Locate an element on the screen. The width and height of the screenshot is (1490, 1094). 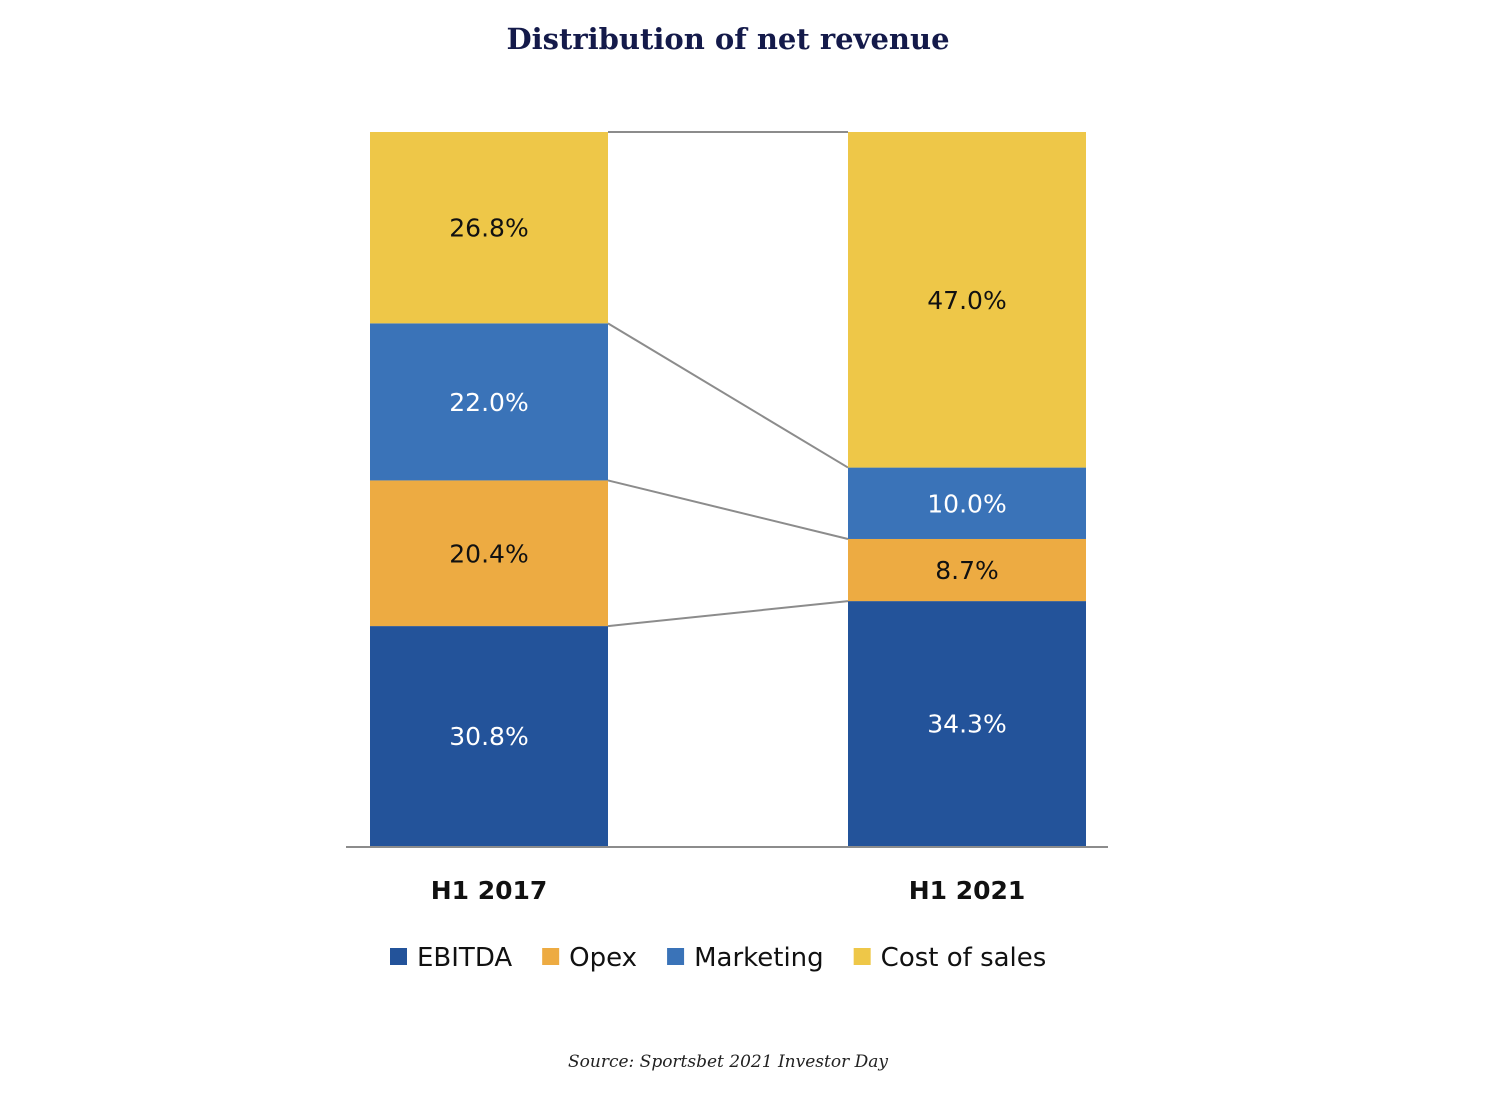
bar-ebitda-h1-2021 is located at coordinates (967, 723).